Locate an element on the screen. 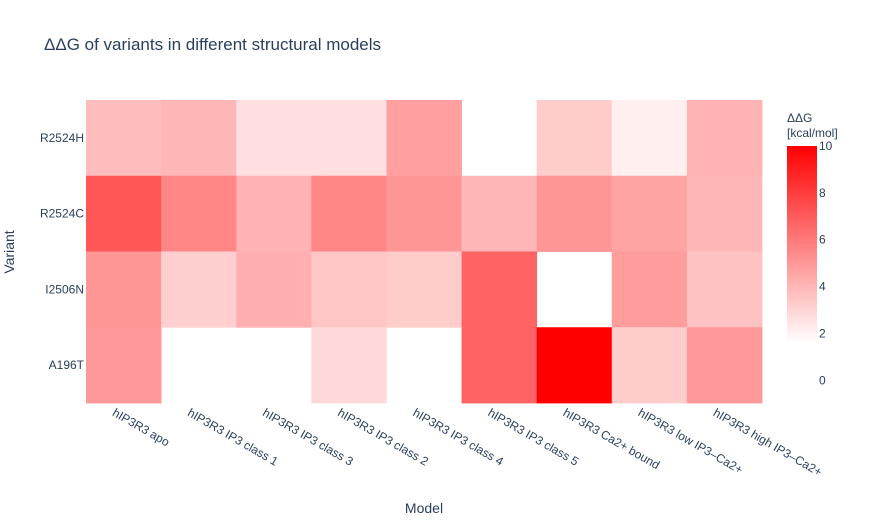 Image resolution: width=871 pixels, height=525 pixels. y-axis-title: Variant is located at coordinates (9, 251).